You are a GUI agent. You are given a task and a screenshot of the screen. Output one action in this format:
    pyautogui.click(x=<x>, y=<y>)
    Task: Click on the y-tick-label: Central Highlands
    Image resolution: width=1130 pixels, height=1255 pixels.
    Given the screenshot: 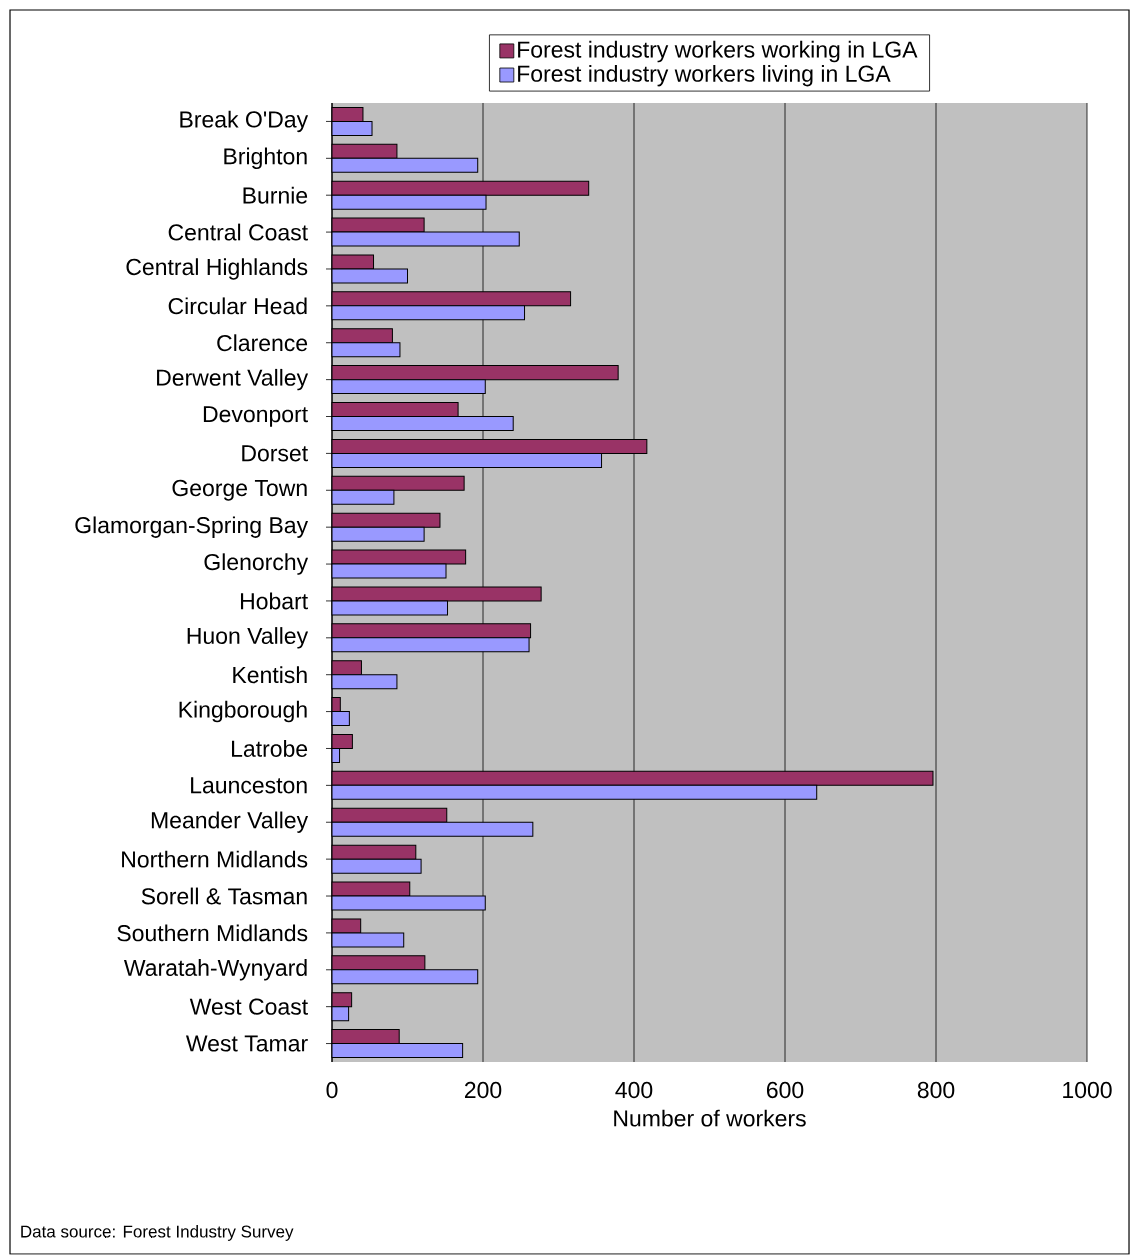 What is the action you would take?
    pyautogui.click(x=217, y=269)
    